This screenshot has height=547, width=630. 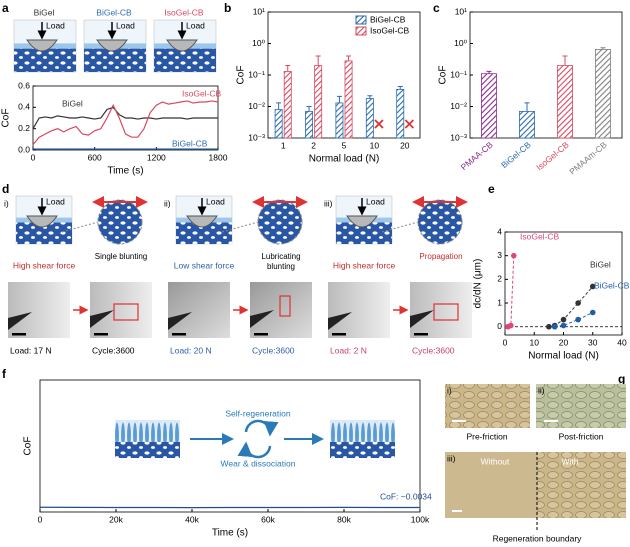 I want to click on y-tick-label: 0.4, so click(x=24, y=107).